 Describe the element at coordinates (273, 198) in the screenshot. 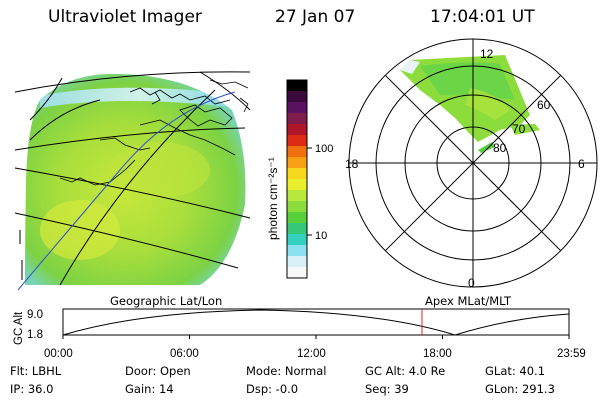

I see `colorbar-units: photon cm⁻²s⁻¹` at that location.